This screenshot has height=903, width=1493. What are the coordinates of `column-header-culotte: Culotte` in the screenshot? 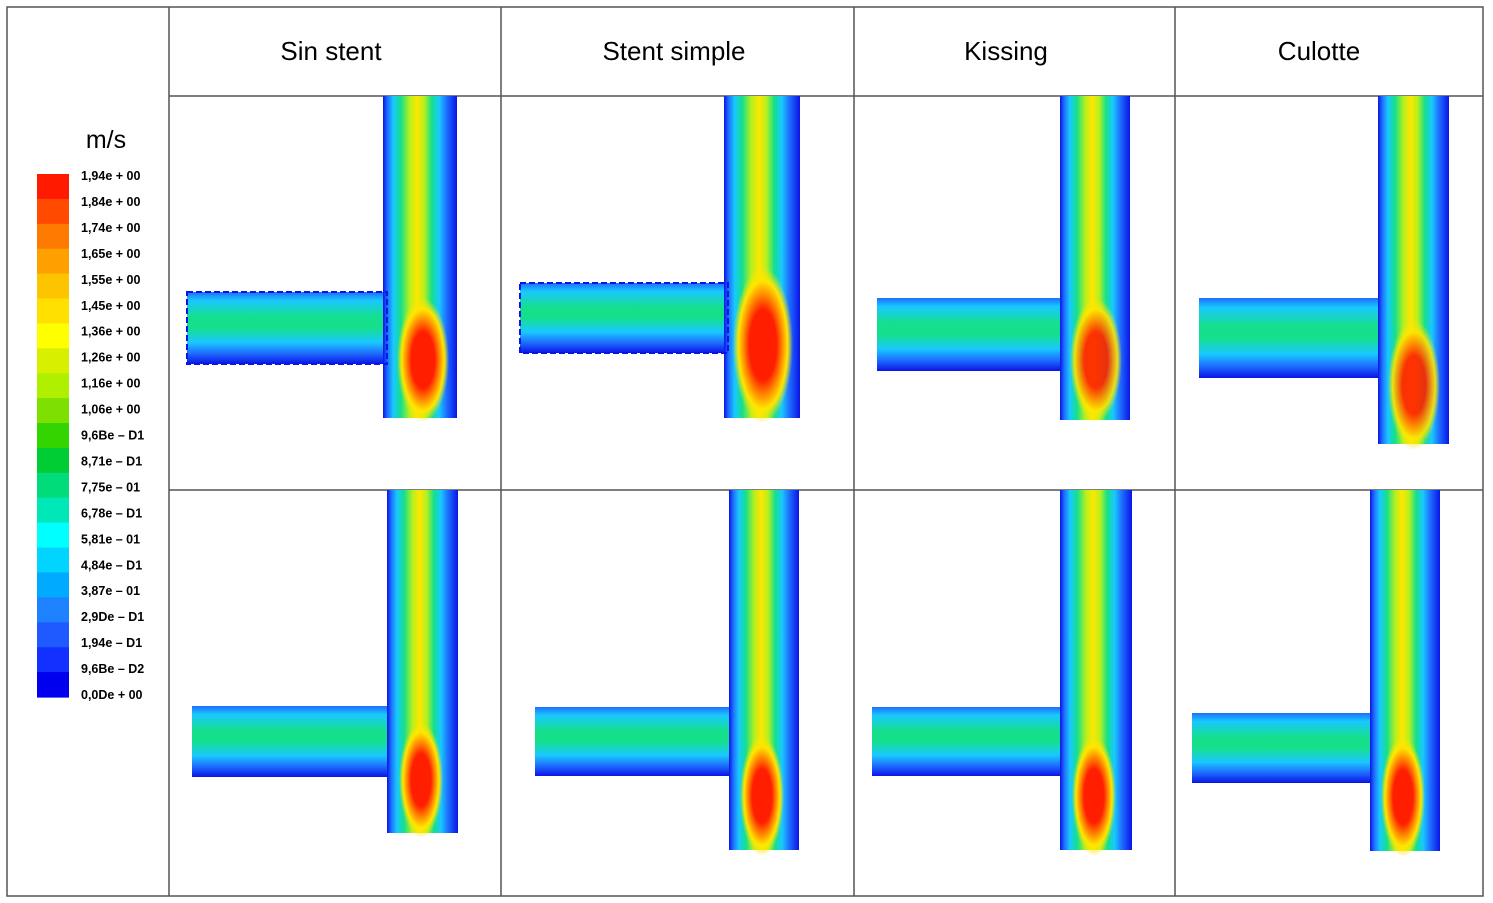 It's located at (1319, 51).